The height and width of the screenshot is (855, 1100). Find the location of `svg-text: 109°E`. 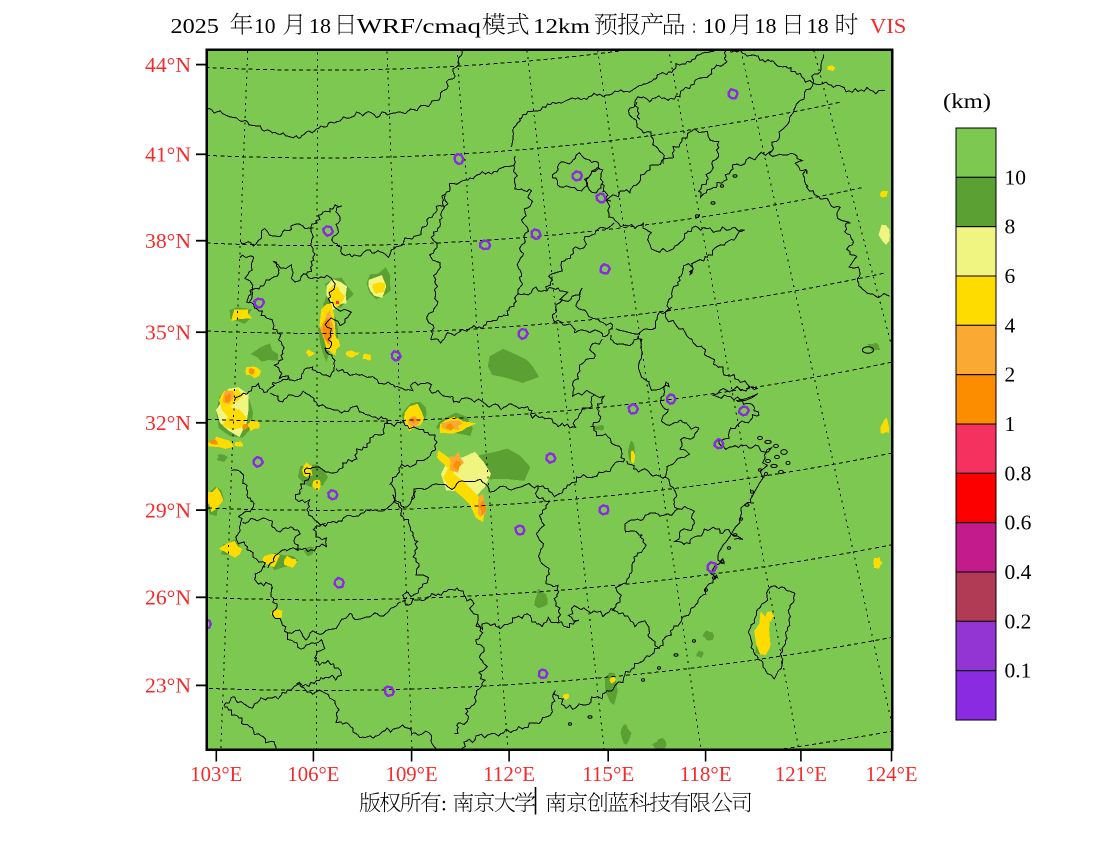

svg-text: 109°E is located at coordinates (412, 774).